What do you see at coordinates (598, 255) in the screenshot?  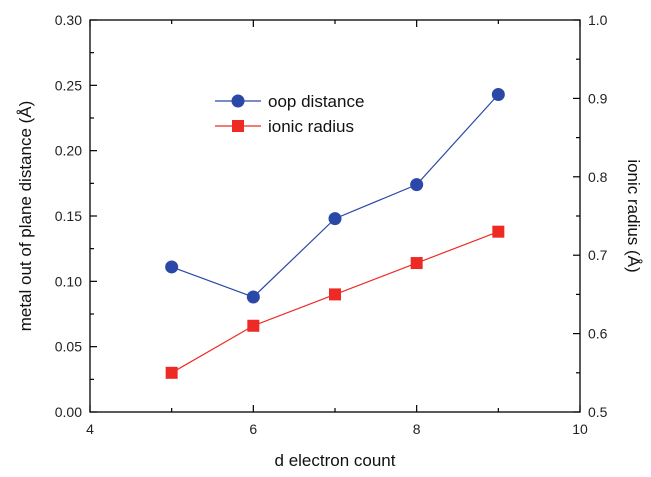 I see `y2-tick-label: 0.7` at bounding box center [598, 255].